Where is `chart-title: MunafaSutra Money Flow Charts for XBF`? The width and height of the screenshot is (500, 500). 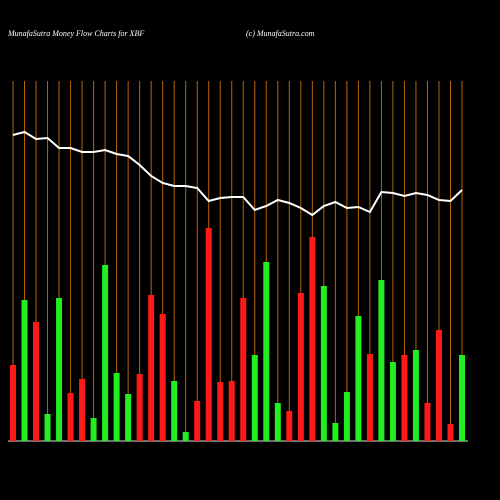
chart-title: MunafaSutra Money Flow Charts for XBF is located at coordinates (75, 33).